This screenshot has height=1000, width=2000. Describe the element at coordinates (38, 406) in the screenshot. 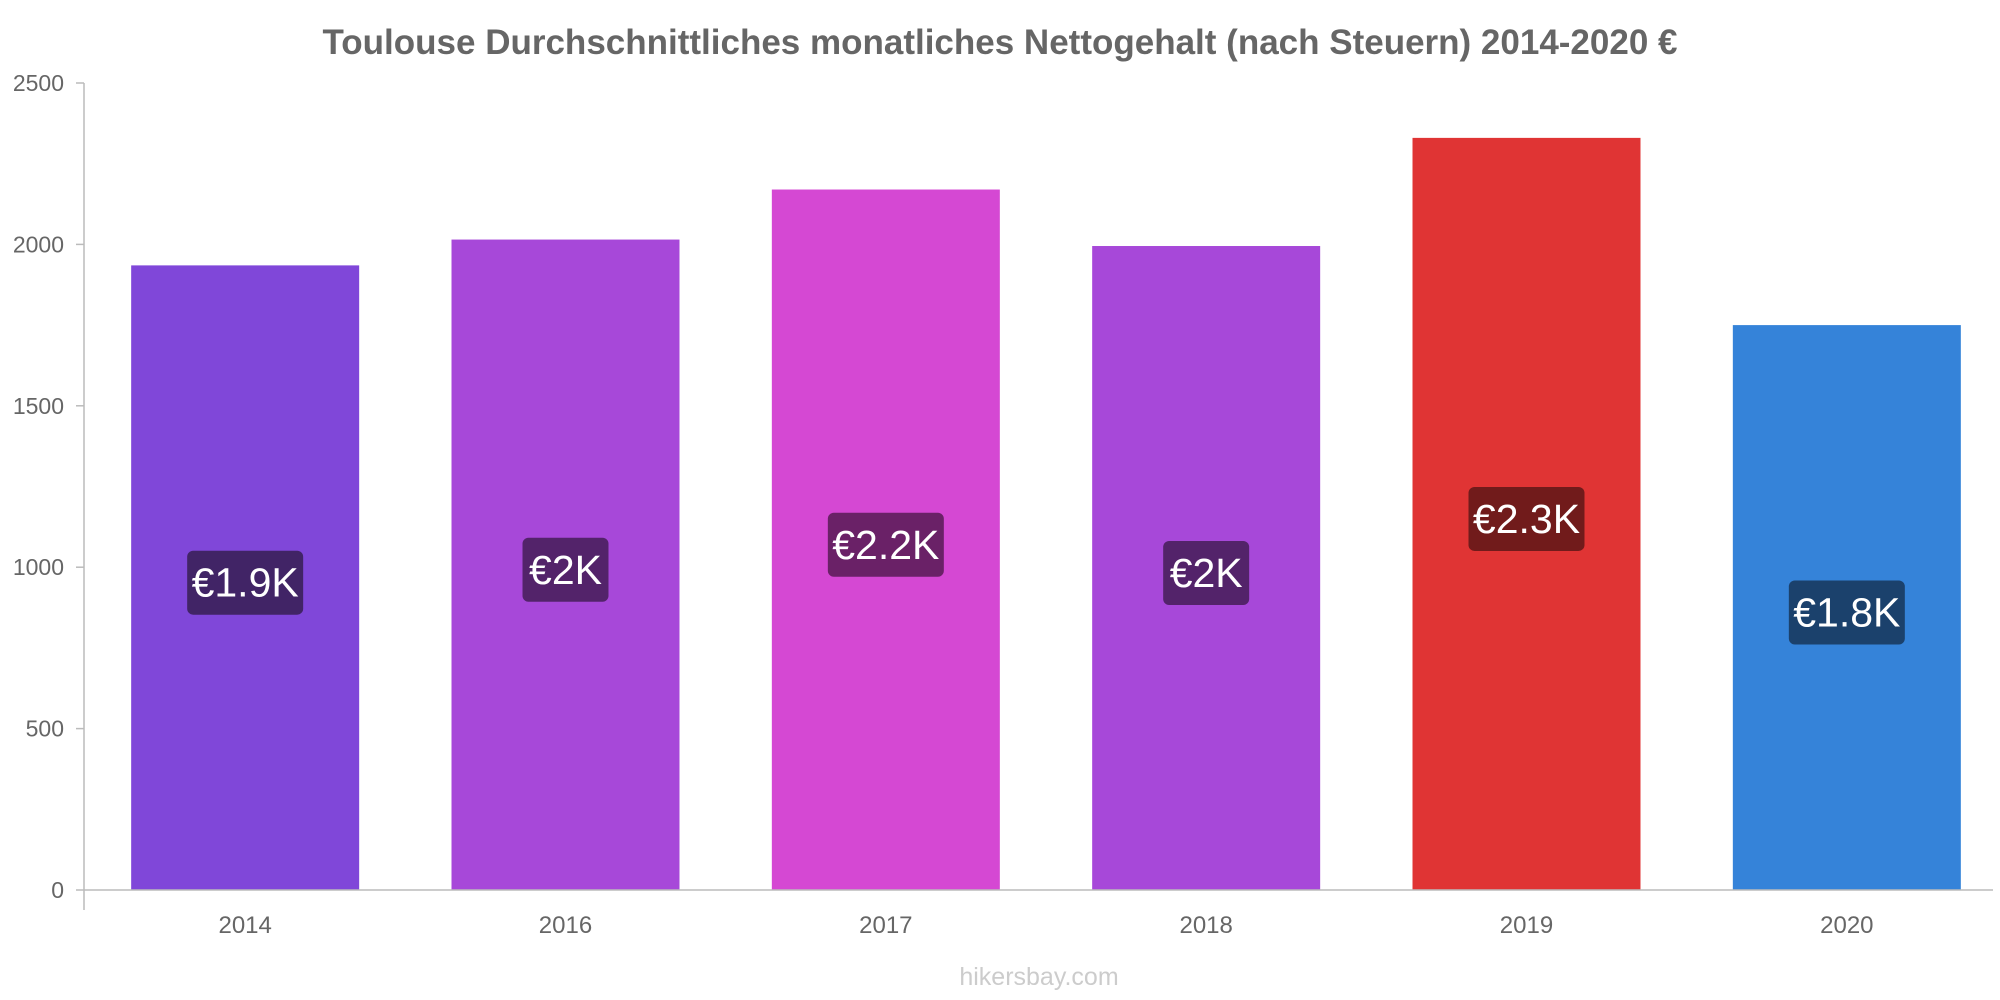

I see `y-tick-label: 1500` at that location.